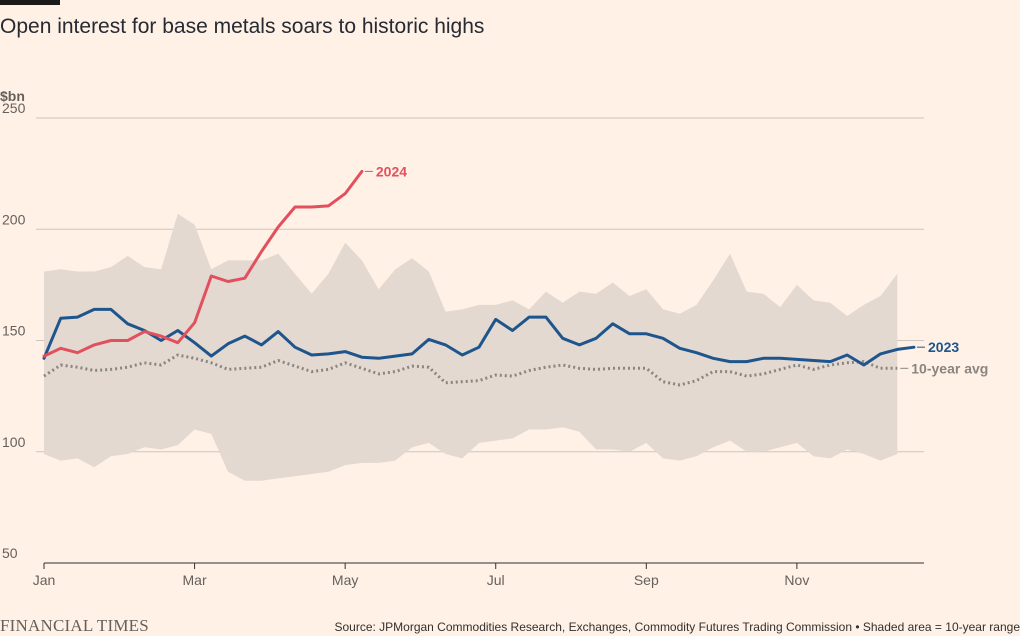 The height and width of the screenshot is (636, 1020). What do you see at coordinates (74, 625) in the screenshot?
I see `ft-brand-logo: FINANCIAL TIMES` at bounding box center [74, 625].